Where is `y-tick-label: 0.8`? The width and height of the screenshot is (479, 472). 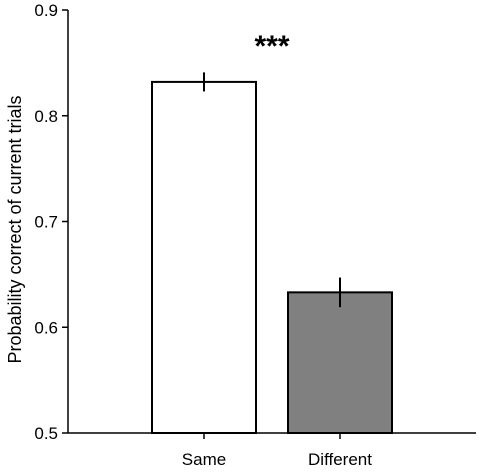 y-tick-label: 0.8 is located at coordinates (46, 116).